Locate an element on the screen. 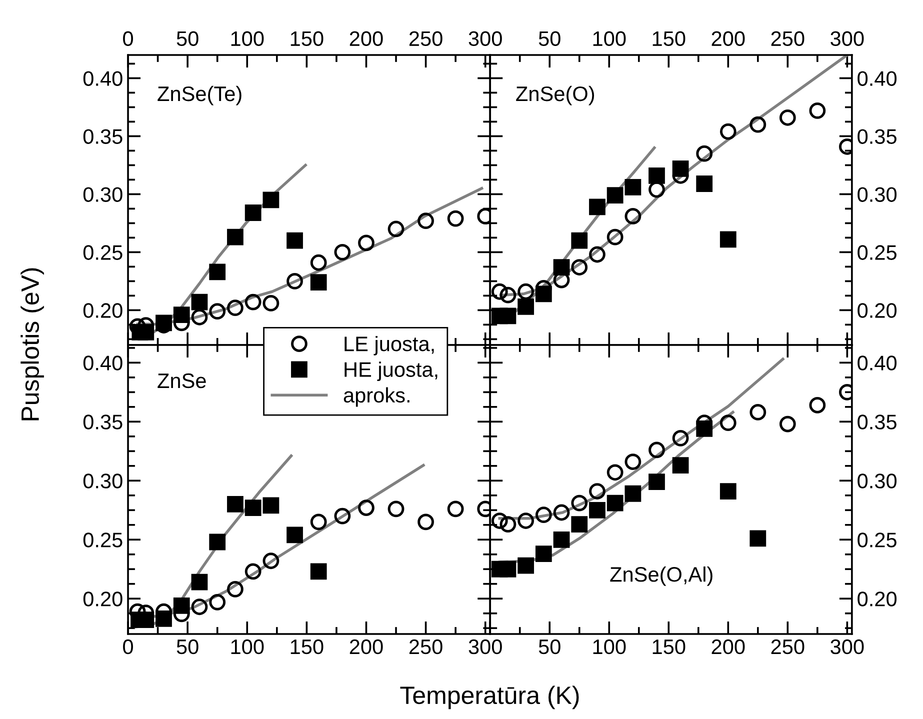  legend-label: HE juosta, is located at coordinates (391, 372).